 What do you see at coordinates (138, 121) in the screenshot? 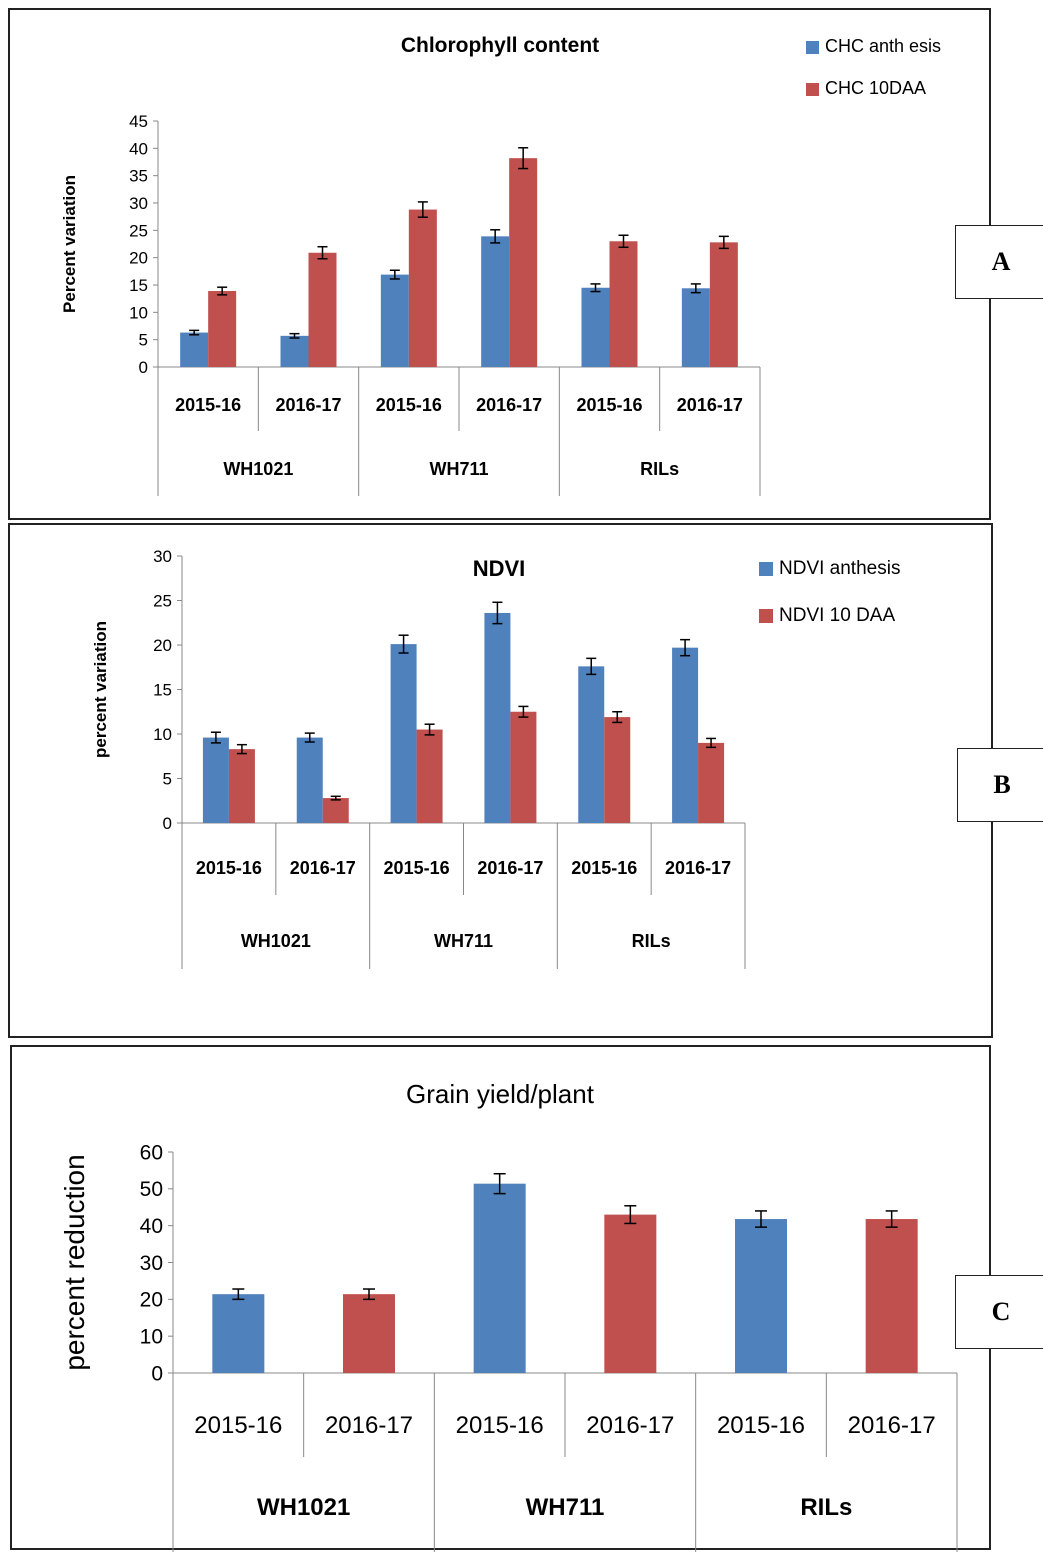
I see `y-tick-label: 45` at bounding box center [138, 121].